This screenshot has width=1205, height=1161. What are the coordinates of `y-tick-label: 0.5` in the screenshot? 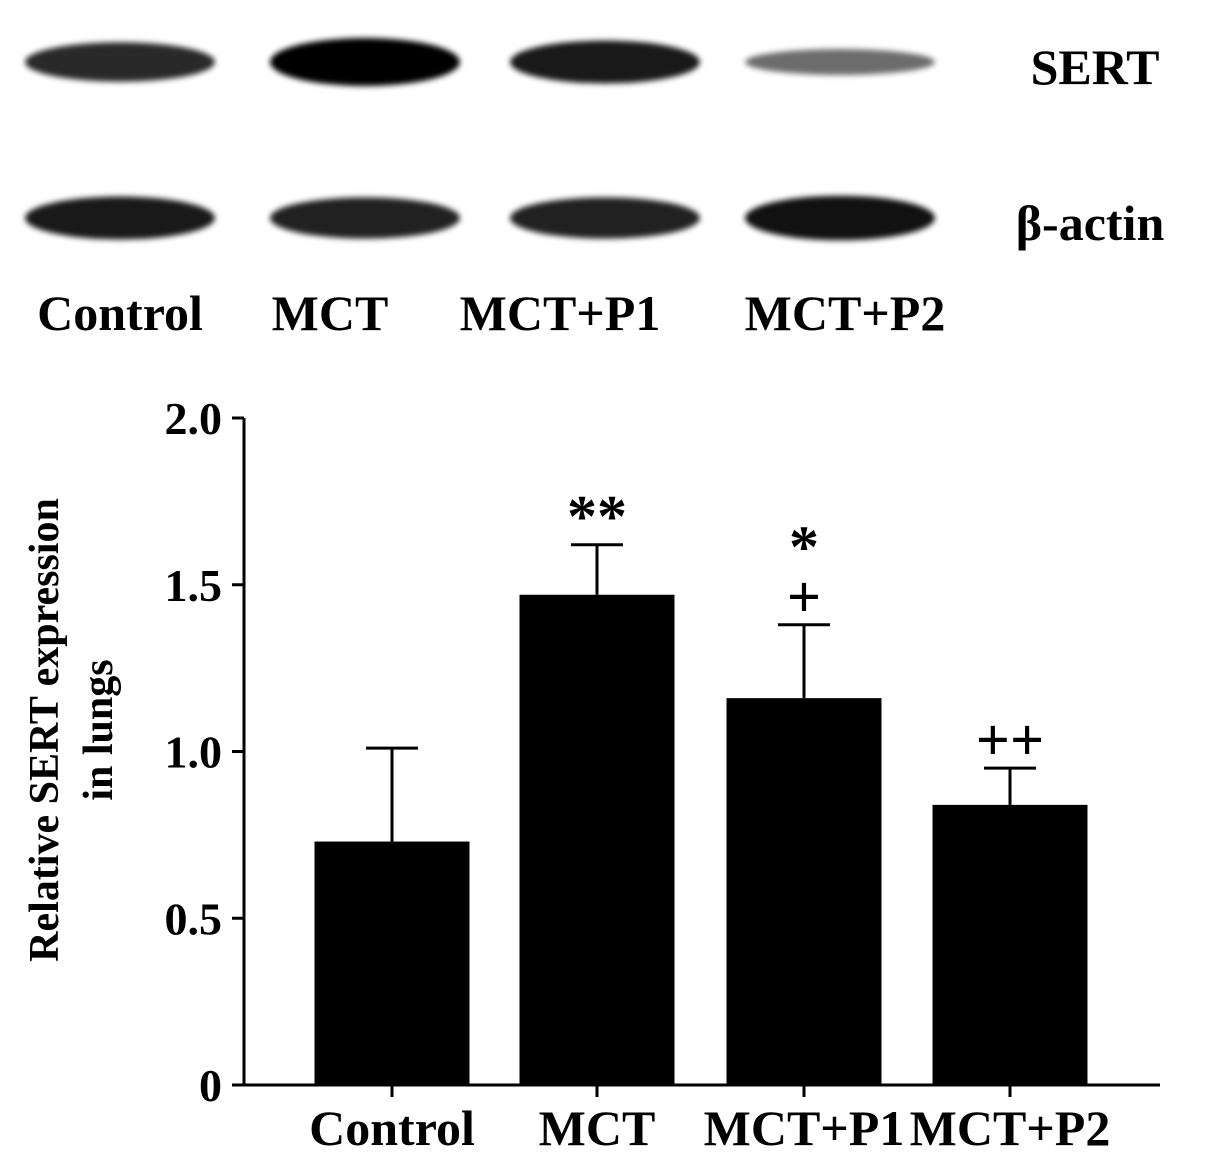 It's located at (194, 918).